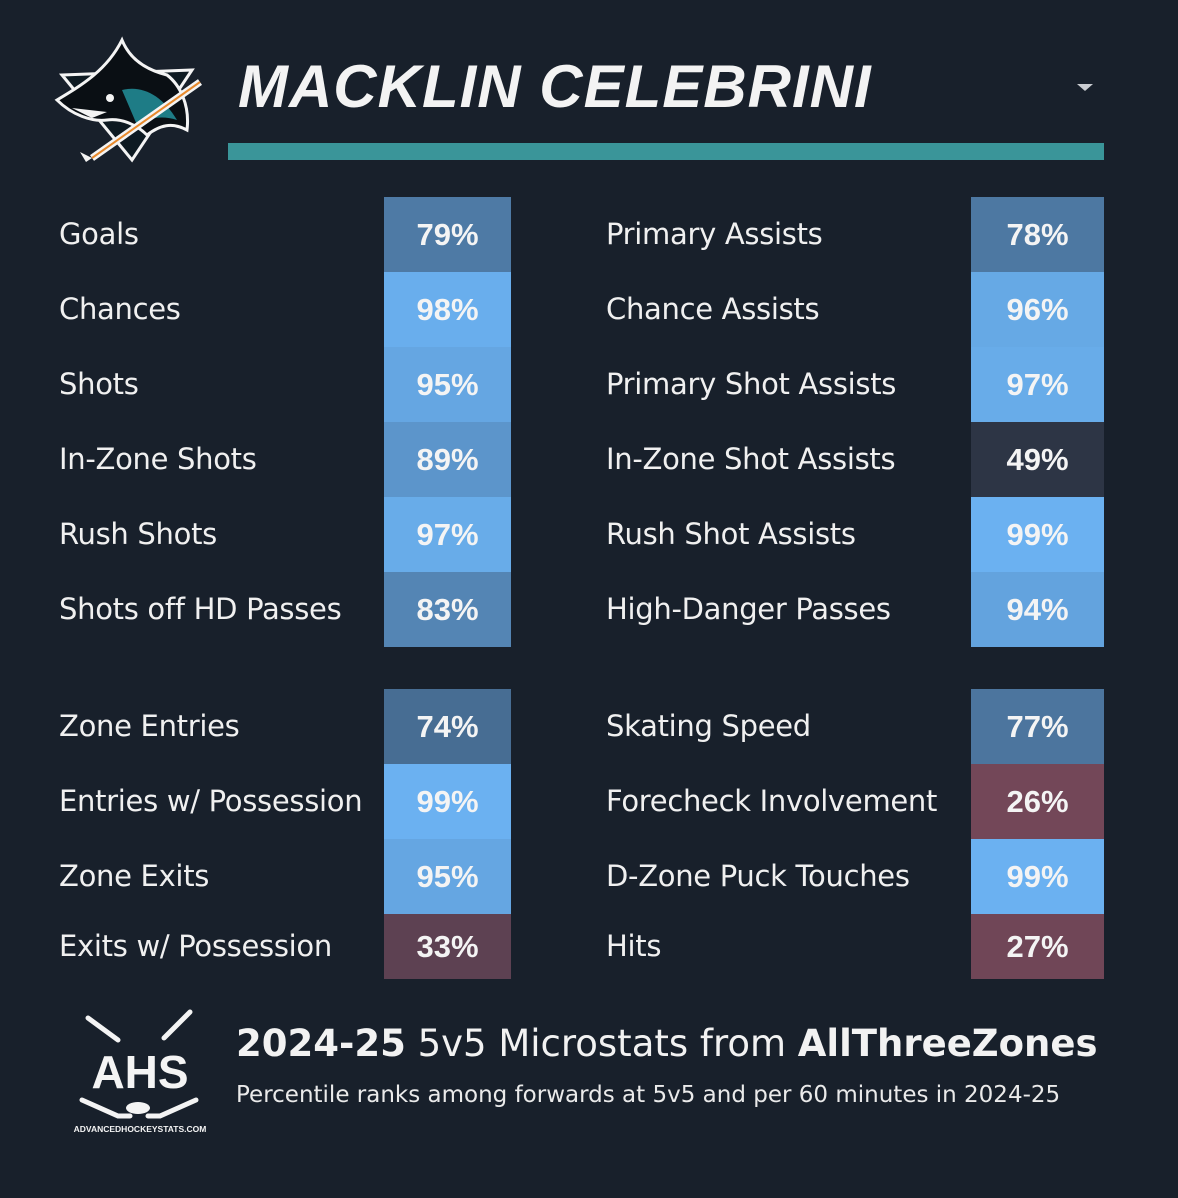  I want to click on stat-value-cell: 98%, so click(447, 309).